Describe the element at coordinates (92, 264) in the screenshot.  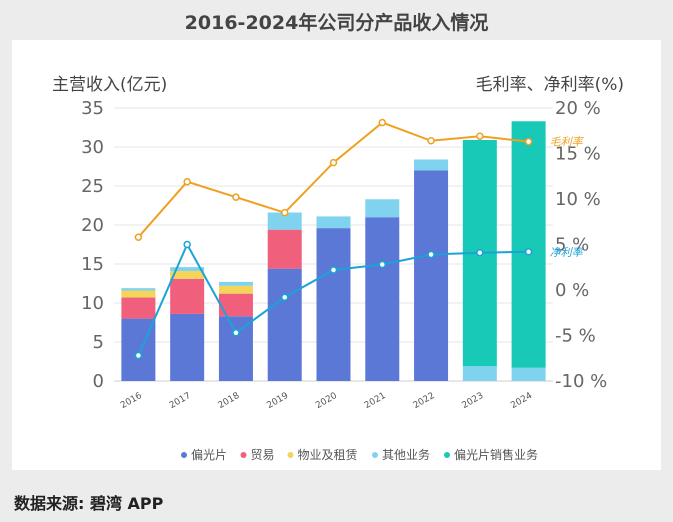
I see `y-tick-label-left: 15` at that location.